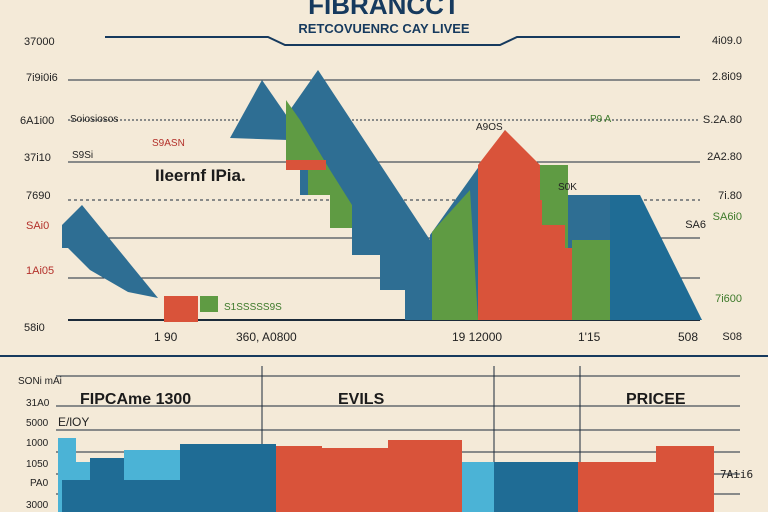 This screenshot has width=768, height=512. I want to click on annotation-left-box: S9Si, so click(82, 155).